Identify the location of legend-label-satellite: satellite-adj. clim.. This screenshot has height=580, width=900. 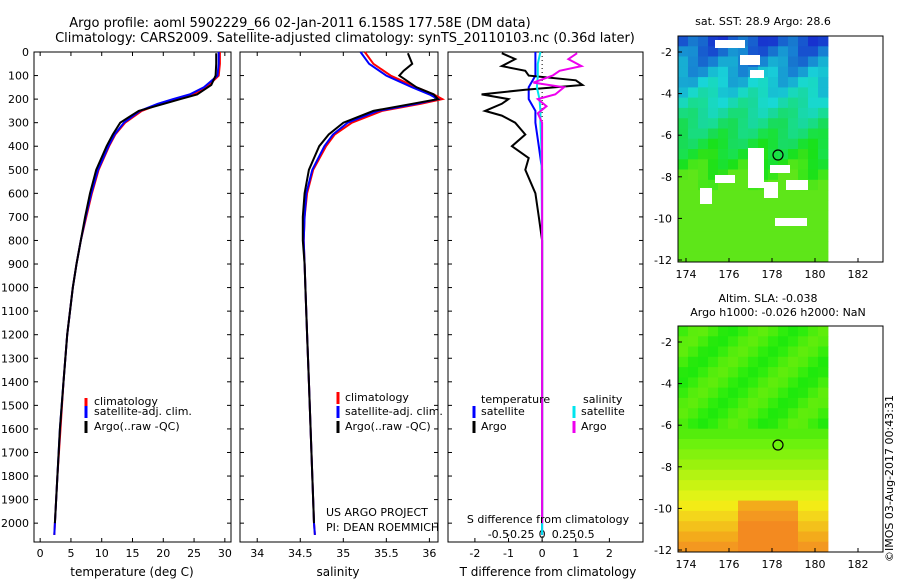
(143, 411).